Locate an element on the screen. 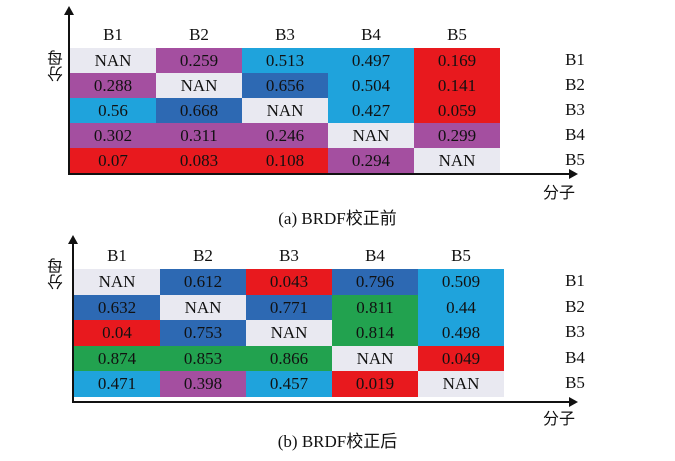 The image size is (675, 461). heatmap-cell: 0.043 is located at coordinates (289, 282).